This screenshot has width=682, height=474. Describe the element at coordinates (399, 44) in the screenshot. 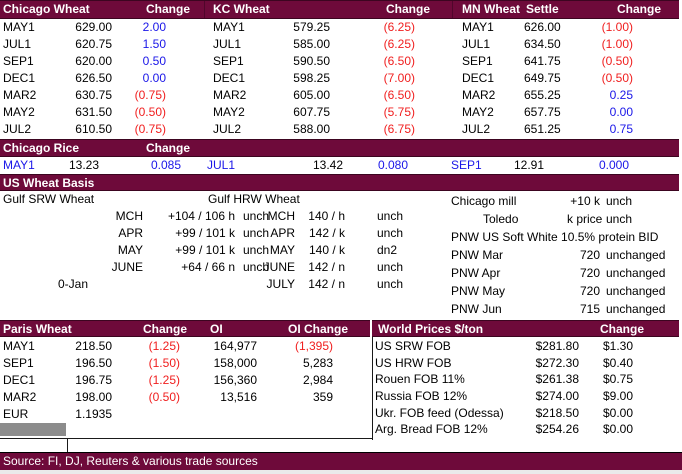

I see `change-cell: (6.25)` at that location.